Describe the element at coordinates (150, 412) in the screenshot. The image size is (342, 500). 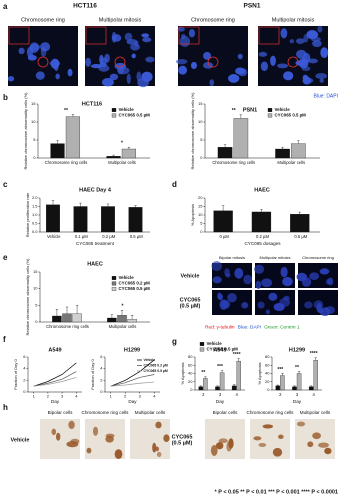
I see `image-heading: Multipolar cells` at that location.